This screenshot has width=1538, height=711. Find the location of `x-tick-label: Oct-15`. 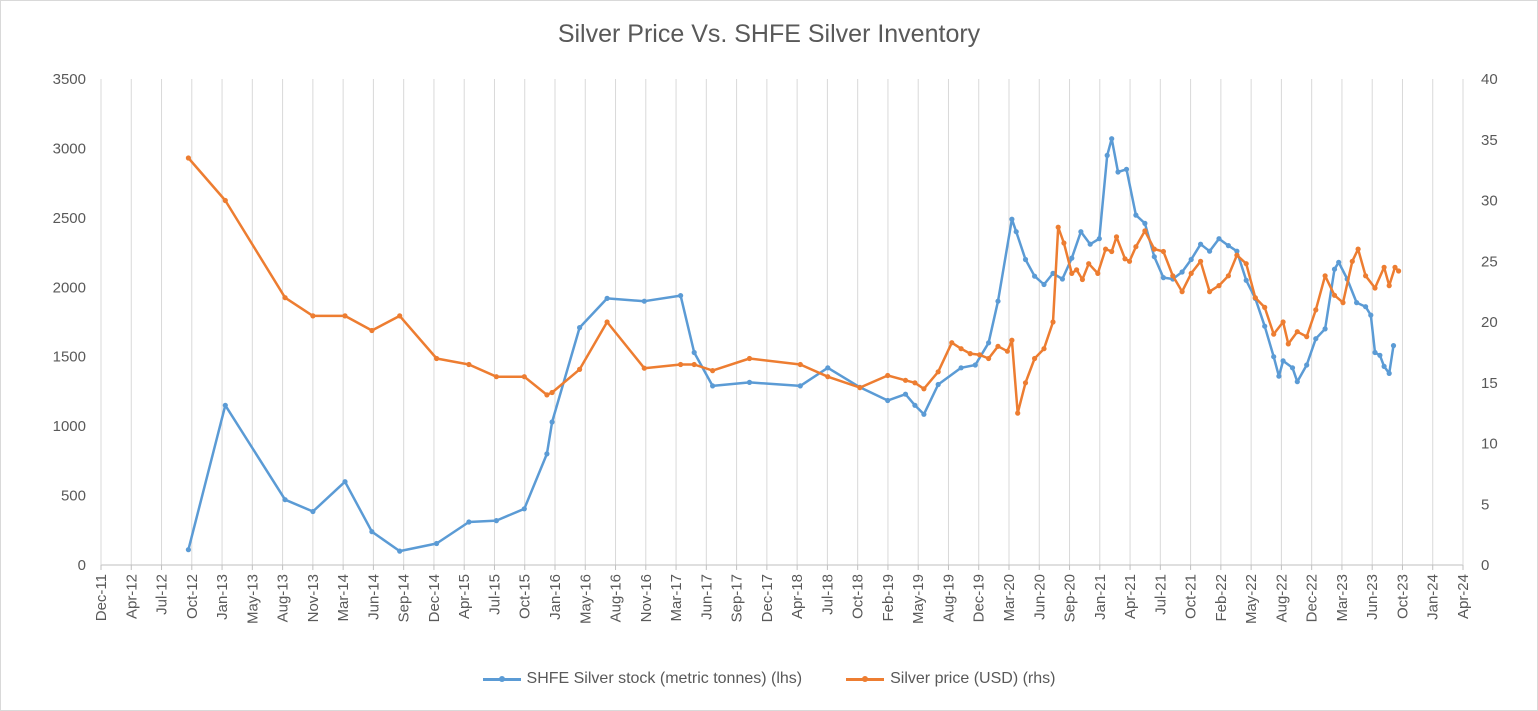

x-tick-label: Oct-15 is located at coordinates (525, 596).